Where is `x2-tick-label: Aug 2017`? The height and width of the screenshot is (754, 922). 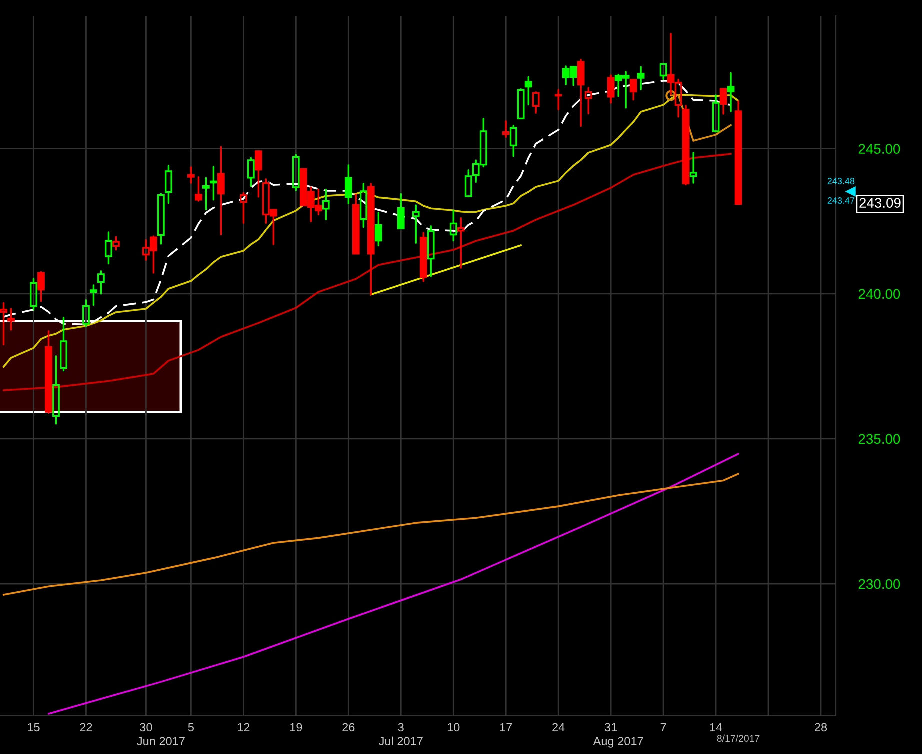
x2-tick-label: Aug 2017 is located at coordinates (618, 742).